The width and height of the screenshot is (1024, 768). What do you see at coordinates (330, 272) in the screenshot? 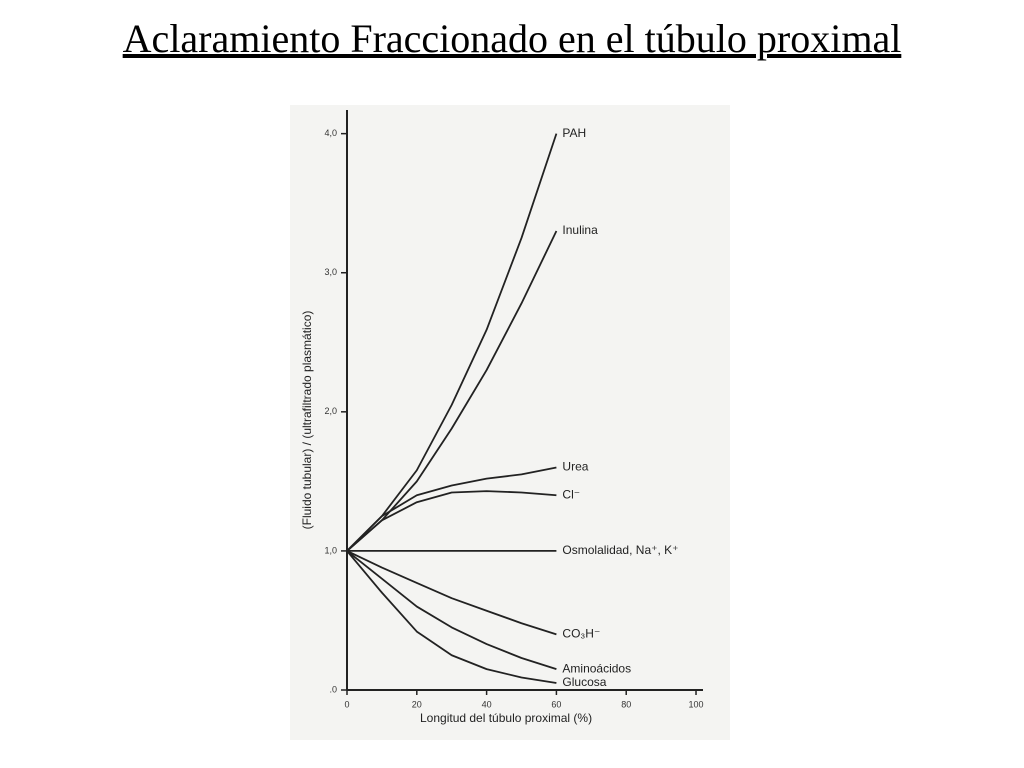
I see `y-tick-label: 3,0` at bounding box center [330, 272].